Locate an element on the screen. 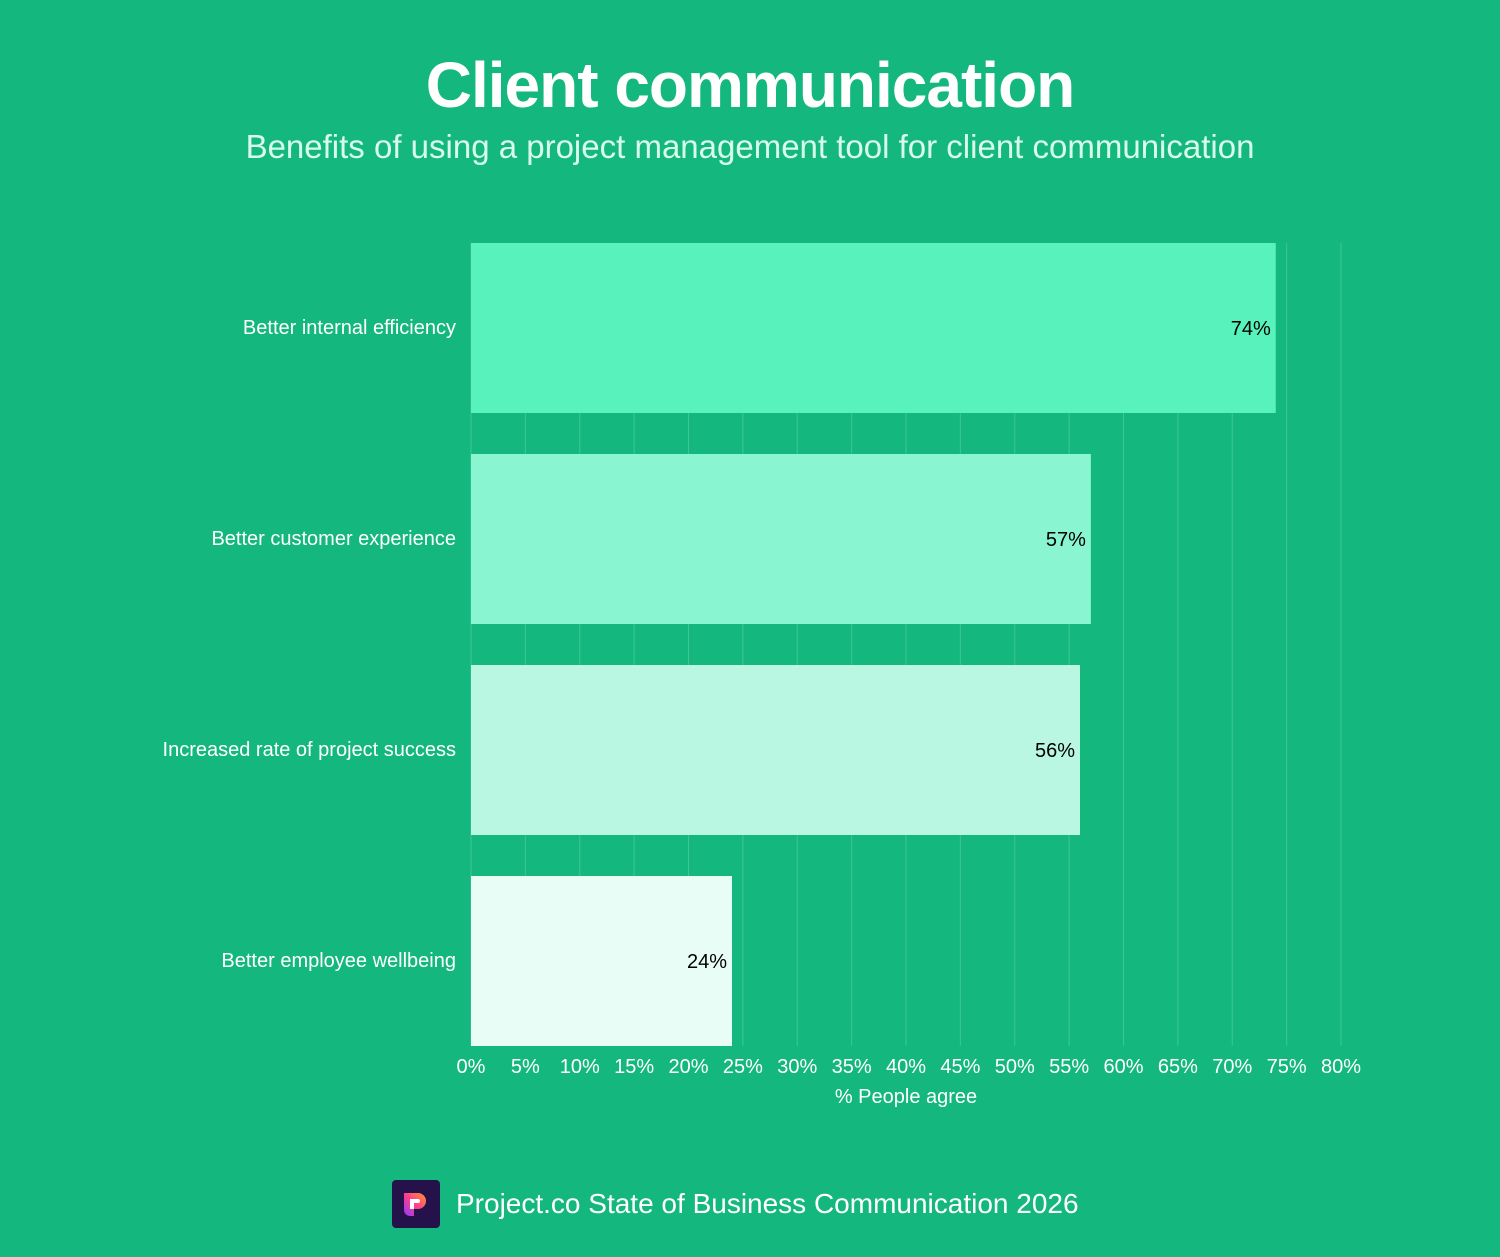 Image resolution: width=1500 pixels, height=1257 pixels. chart-title: Client communication is located at coordinates (750, 85).